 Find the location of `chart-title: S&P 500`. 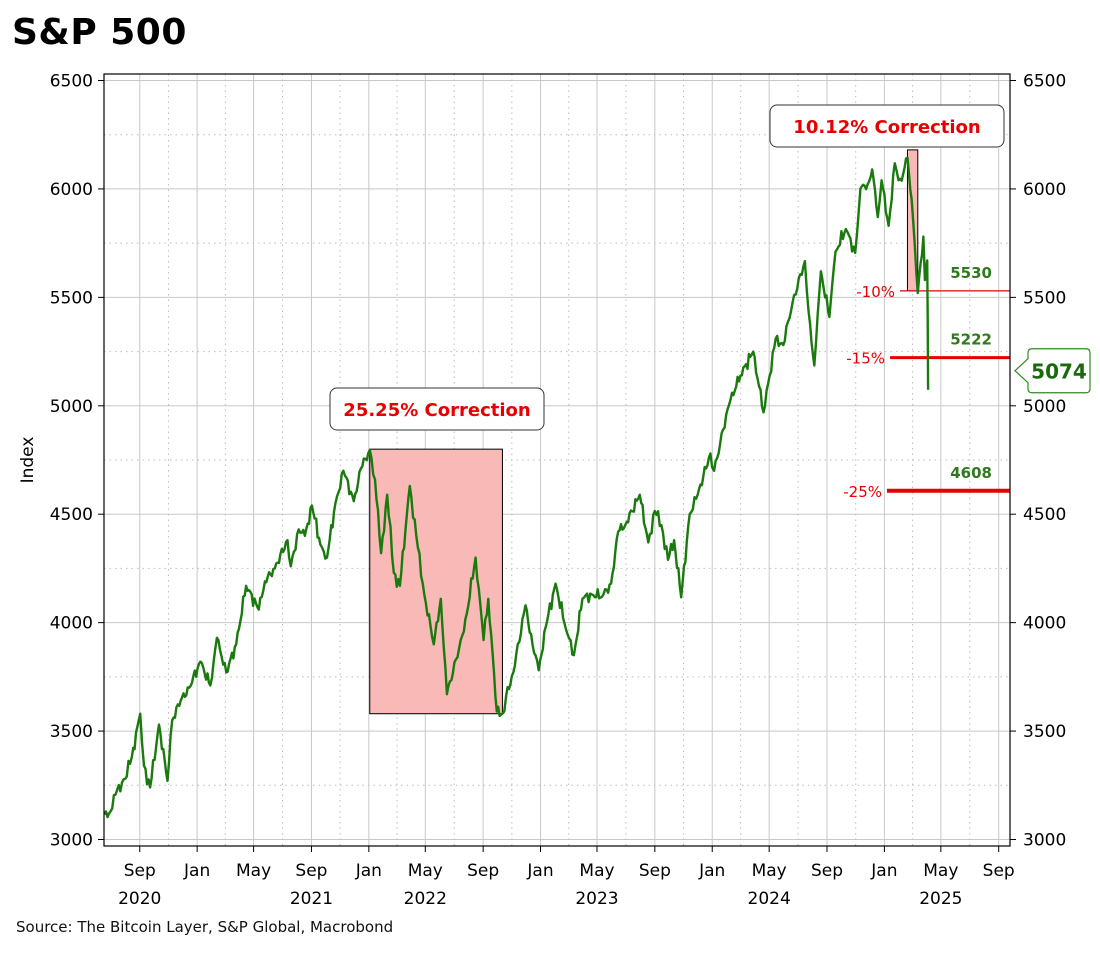

chart-title: S&P 500 is located at coordinates (99, 32).